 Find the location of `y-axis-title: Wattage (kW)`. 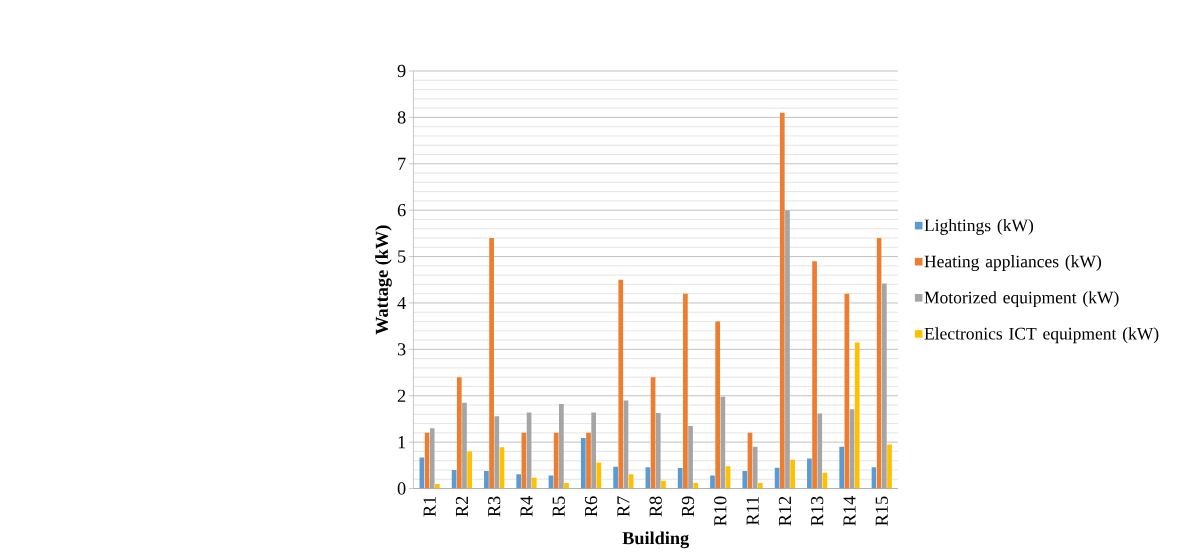

y-axis-title: Wattage (kW) is located at coordinates (383, 280).